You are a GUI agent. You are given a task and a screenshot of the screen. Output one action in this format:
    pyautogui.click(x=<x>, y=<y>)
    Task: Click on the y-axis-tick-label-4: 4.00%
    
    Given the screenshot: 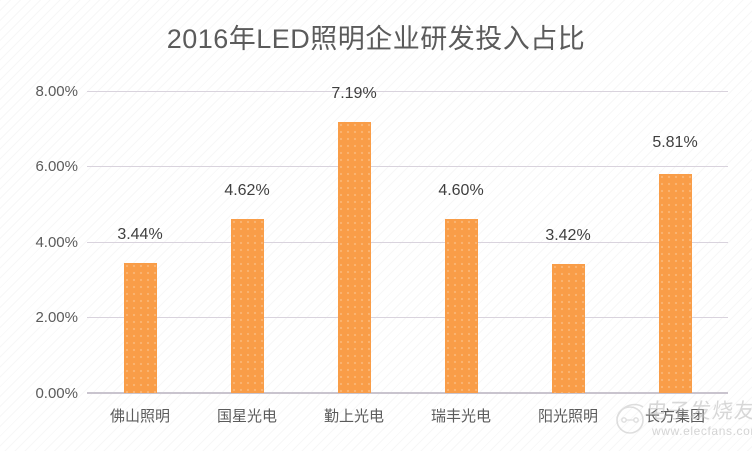 What is the action you would take?
    pyautogui.click(x=56, y=242)
    